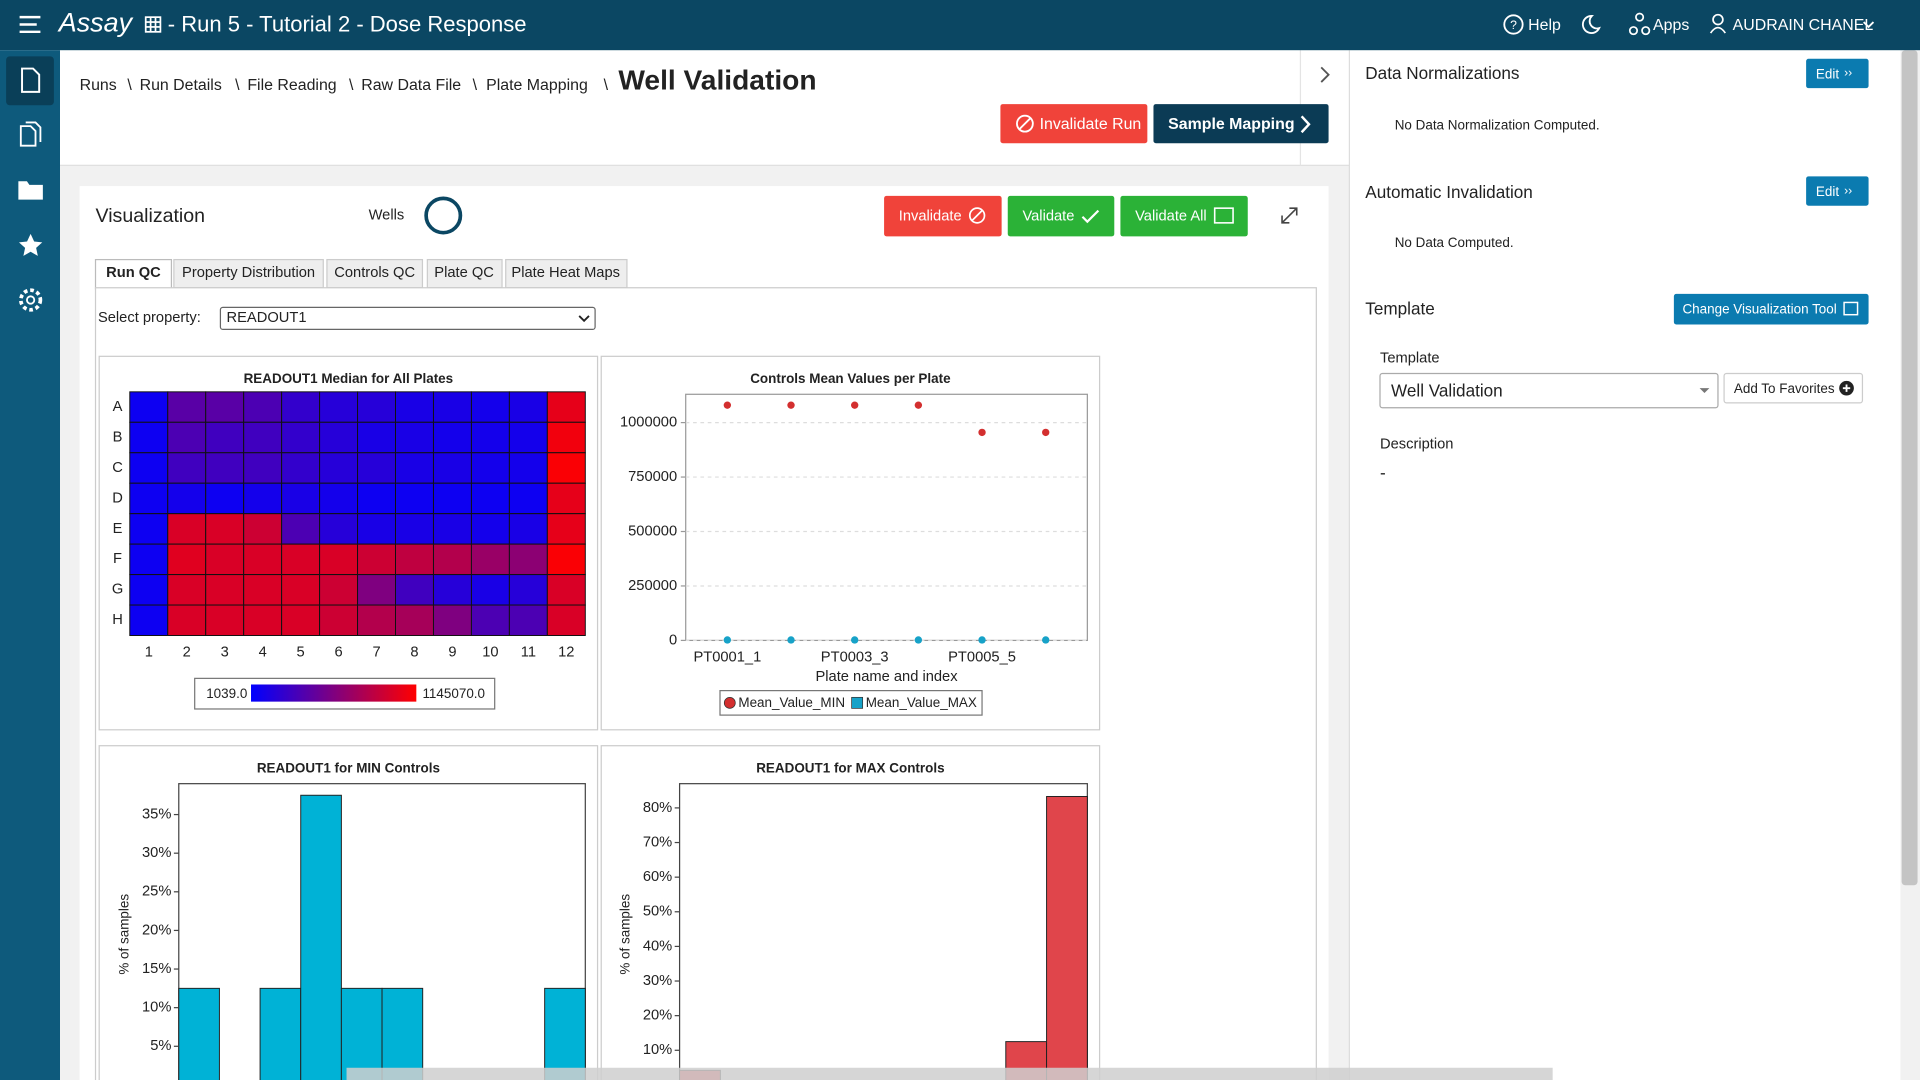 This screenshot has height=1080, width=1920. Describe the element at coordinates (930, 217) in the screenshot. I see `button-label: Invalidate` at that location.